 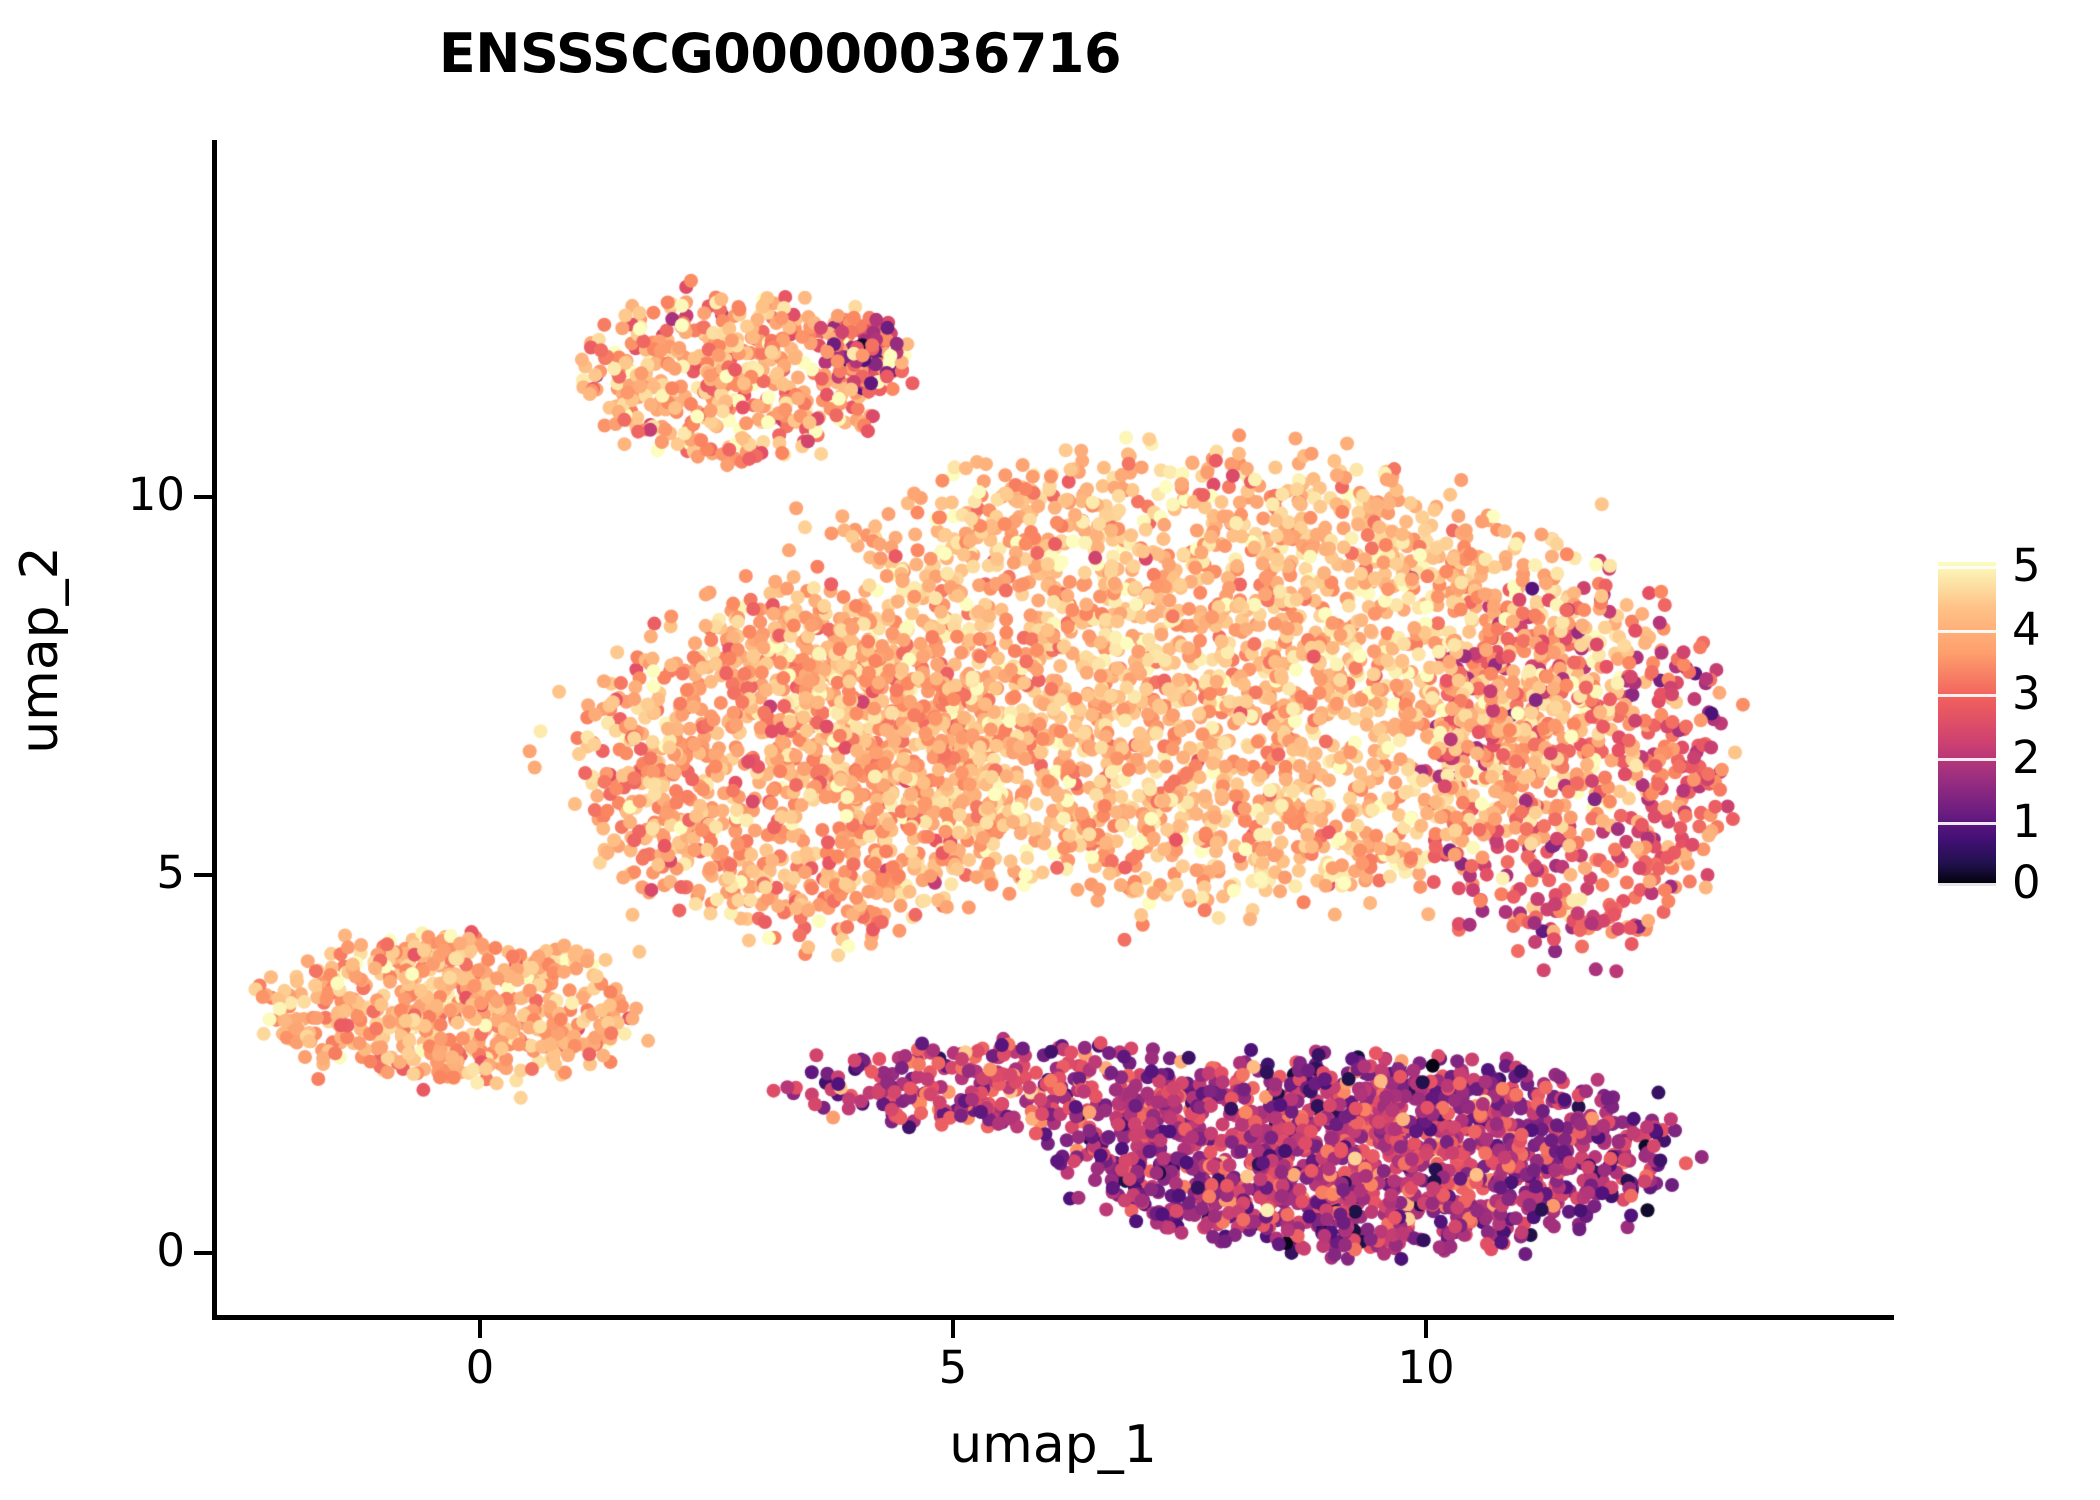 I want to click on x-tick-label-5: 5, so click(x=953, y=1367).